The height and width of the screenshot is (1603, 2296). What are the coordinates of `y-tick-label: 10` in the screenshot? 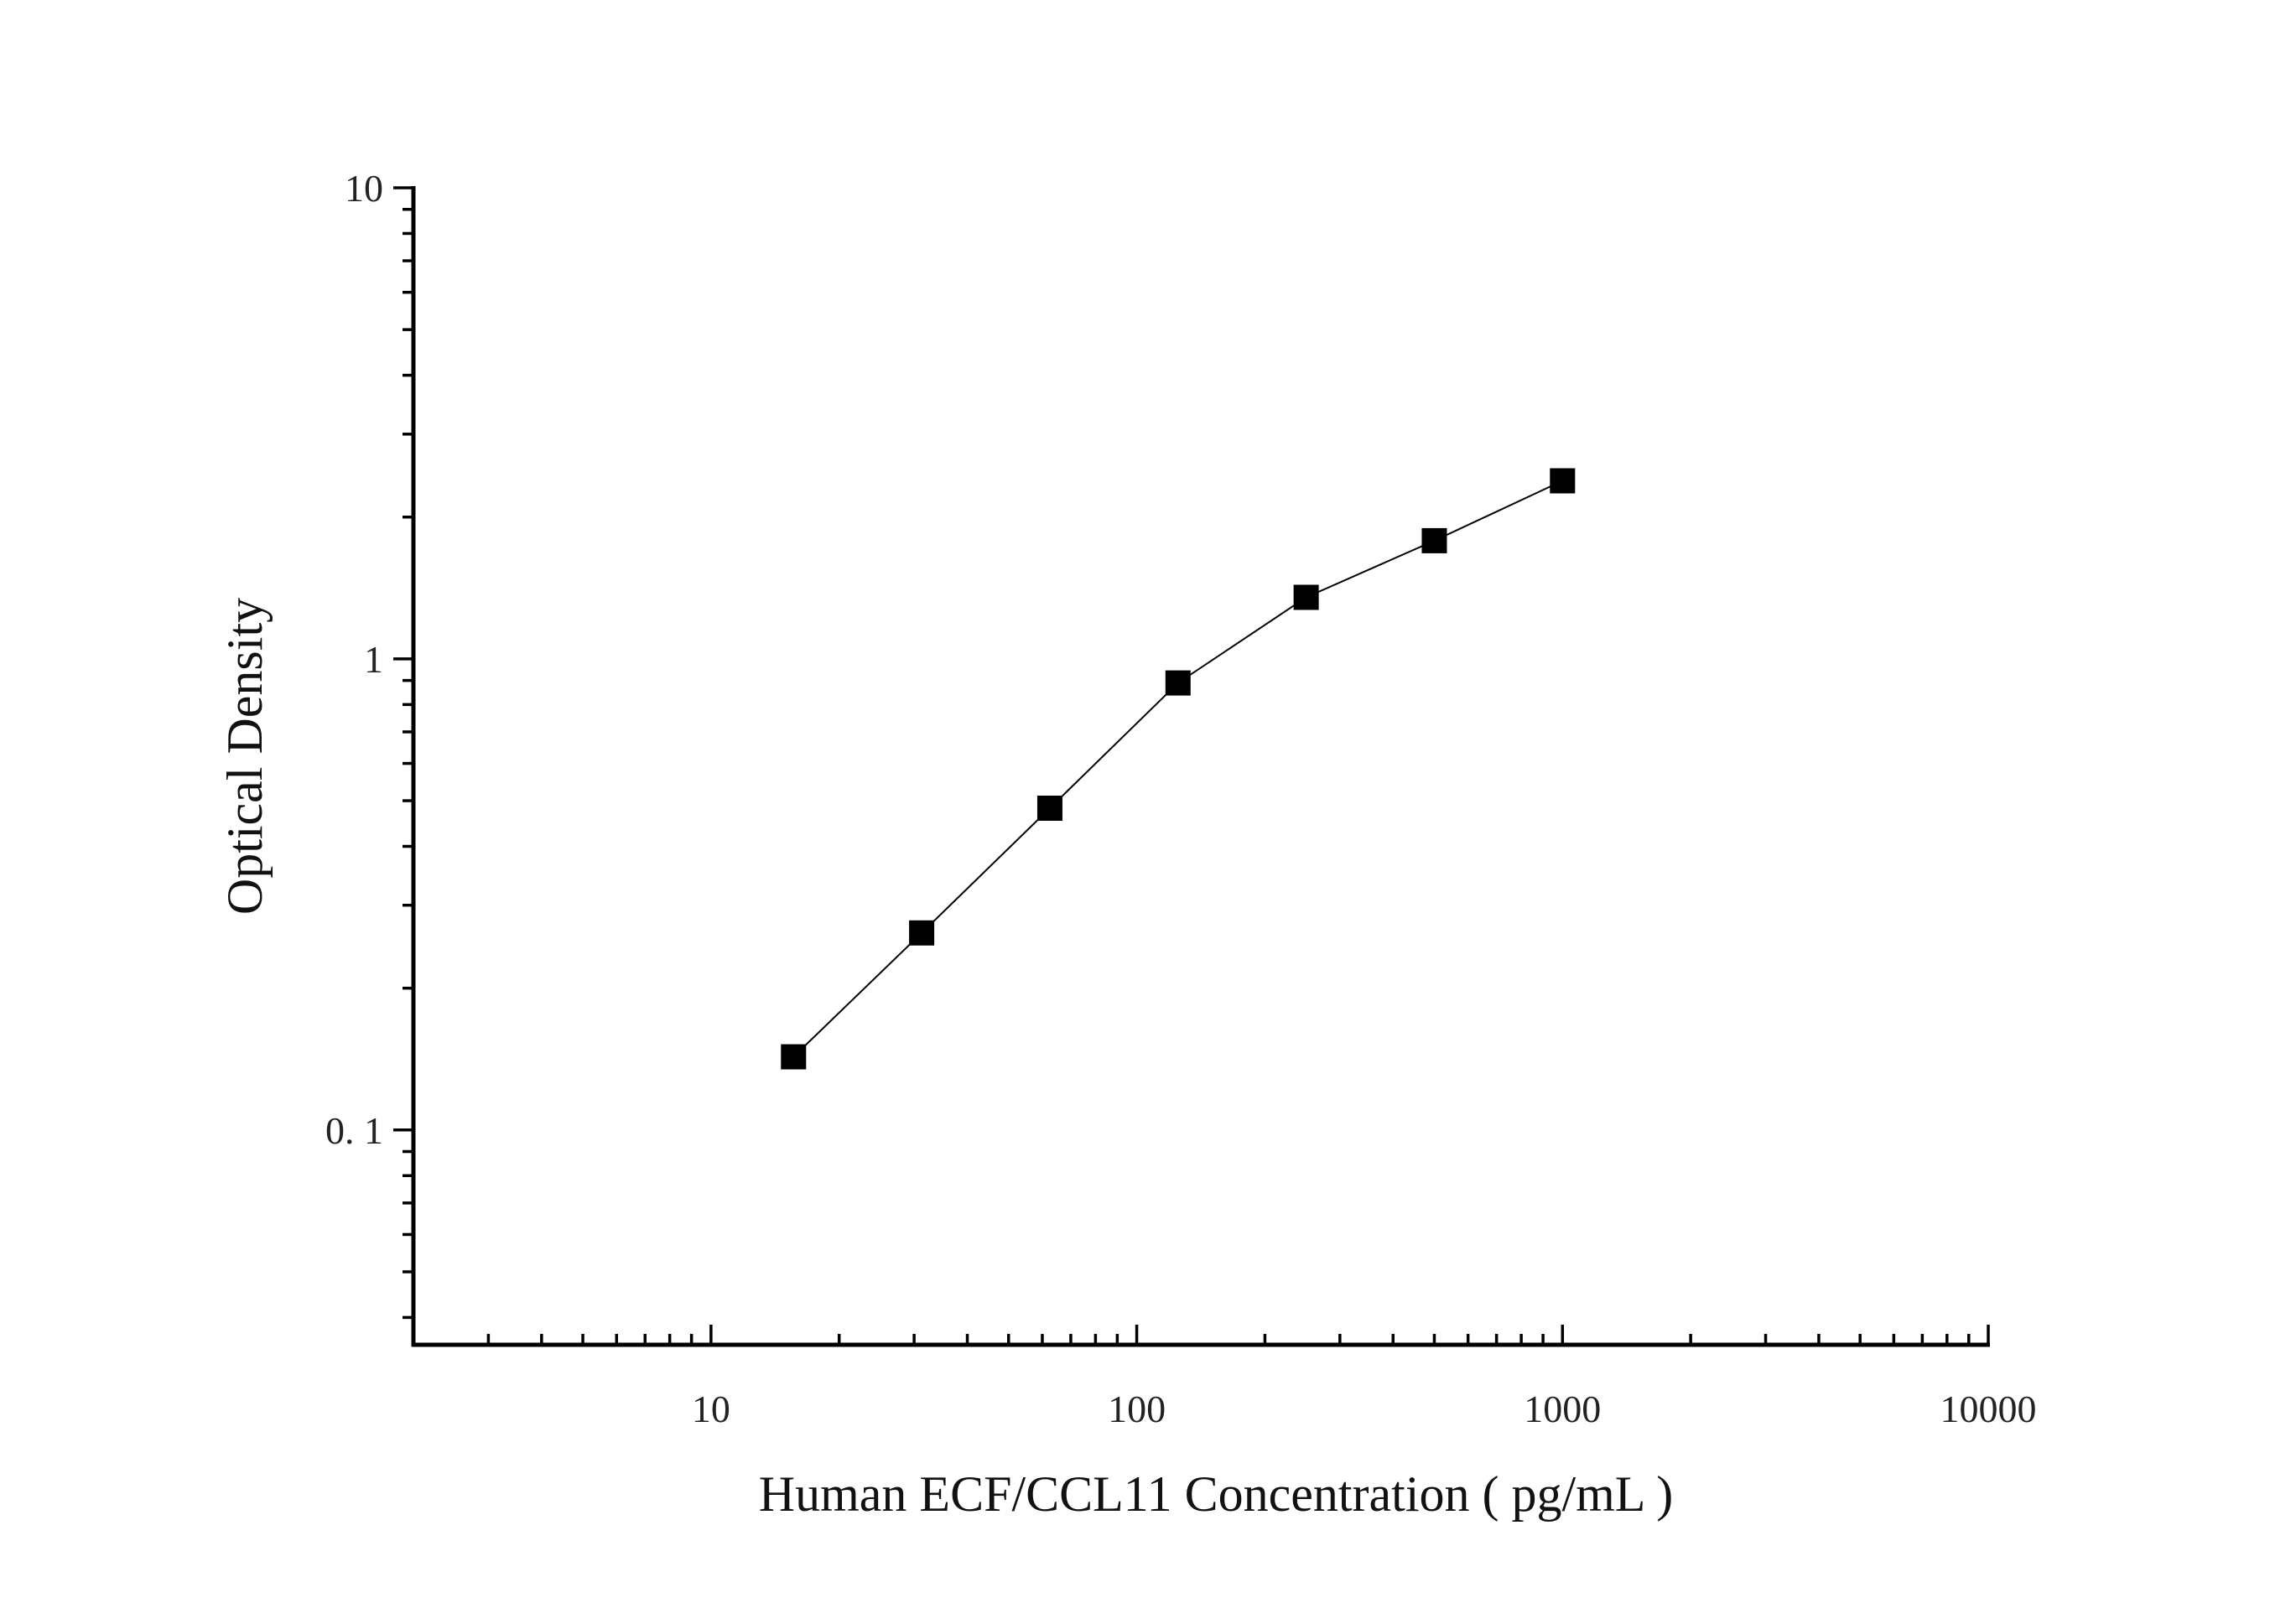 It's located at (364, 188).